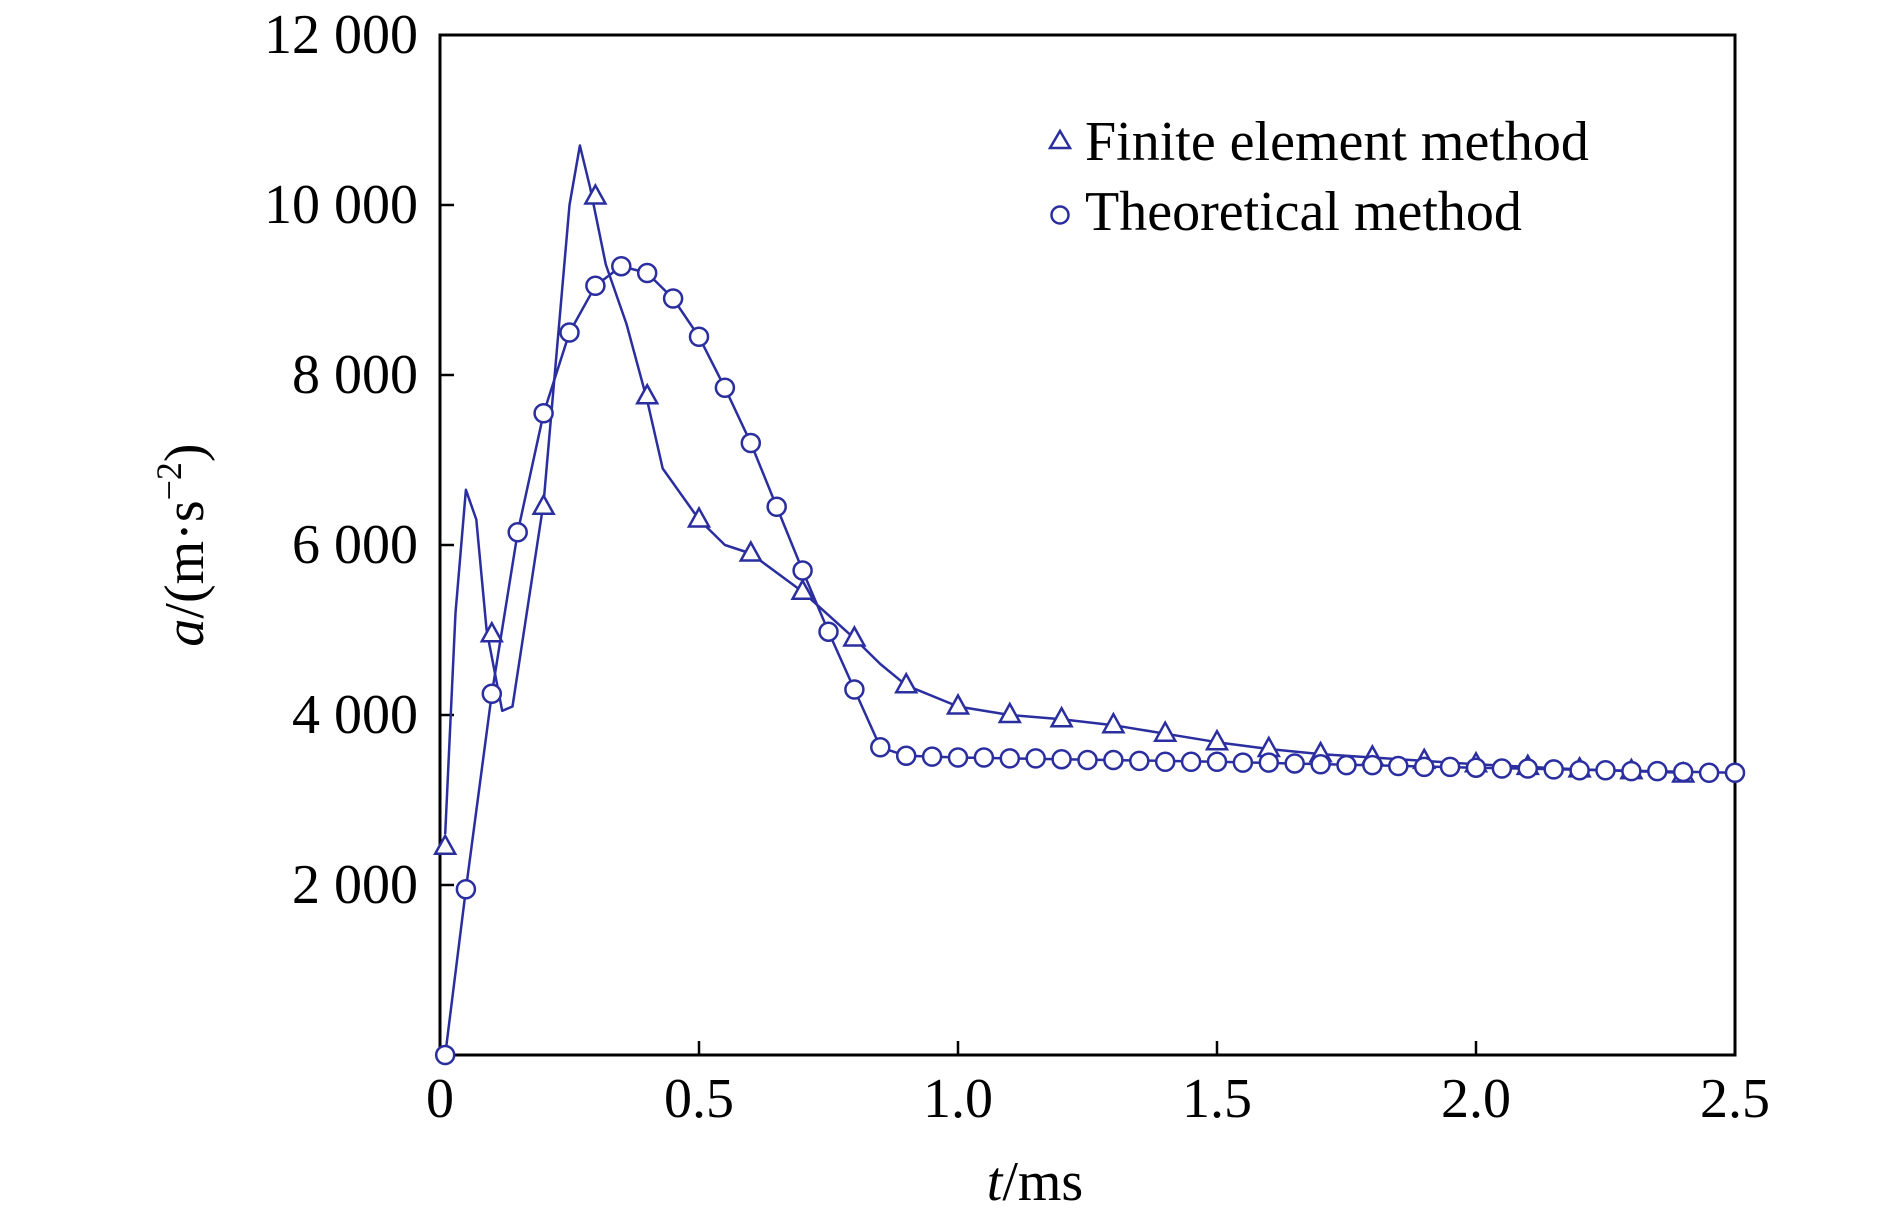 Image resolution: width=1890 pixels, height=1214 pixels. Describe the element at coordinates (1098, 1085) in the screenshot. I see `x-axis-ticks: 0 0.5 1.0 1.5 2.0 2.5` at that location.